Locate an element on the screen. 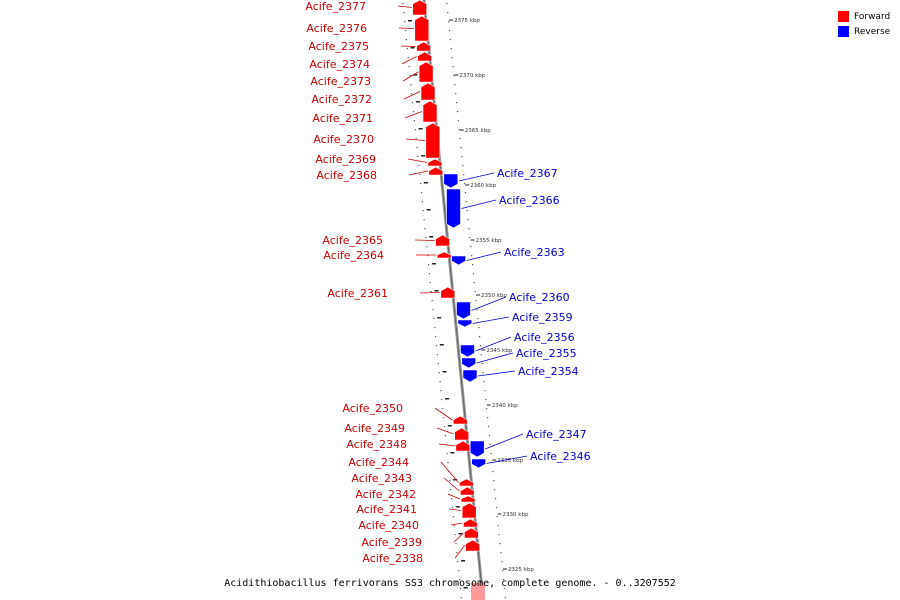 Image resolution: width=900 pixels, height=600 pixels. ruler-label: 2330 kbp is located at coordinates (516, 515).